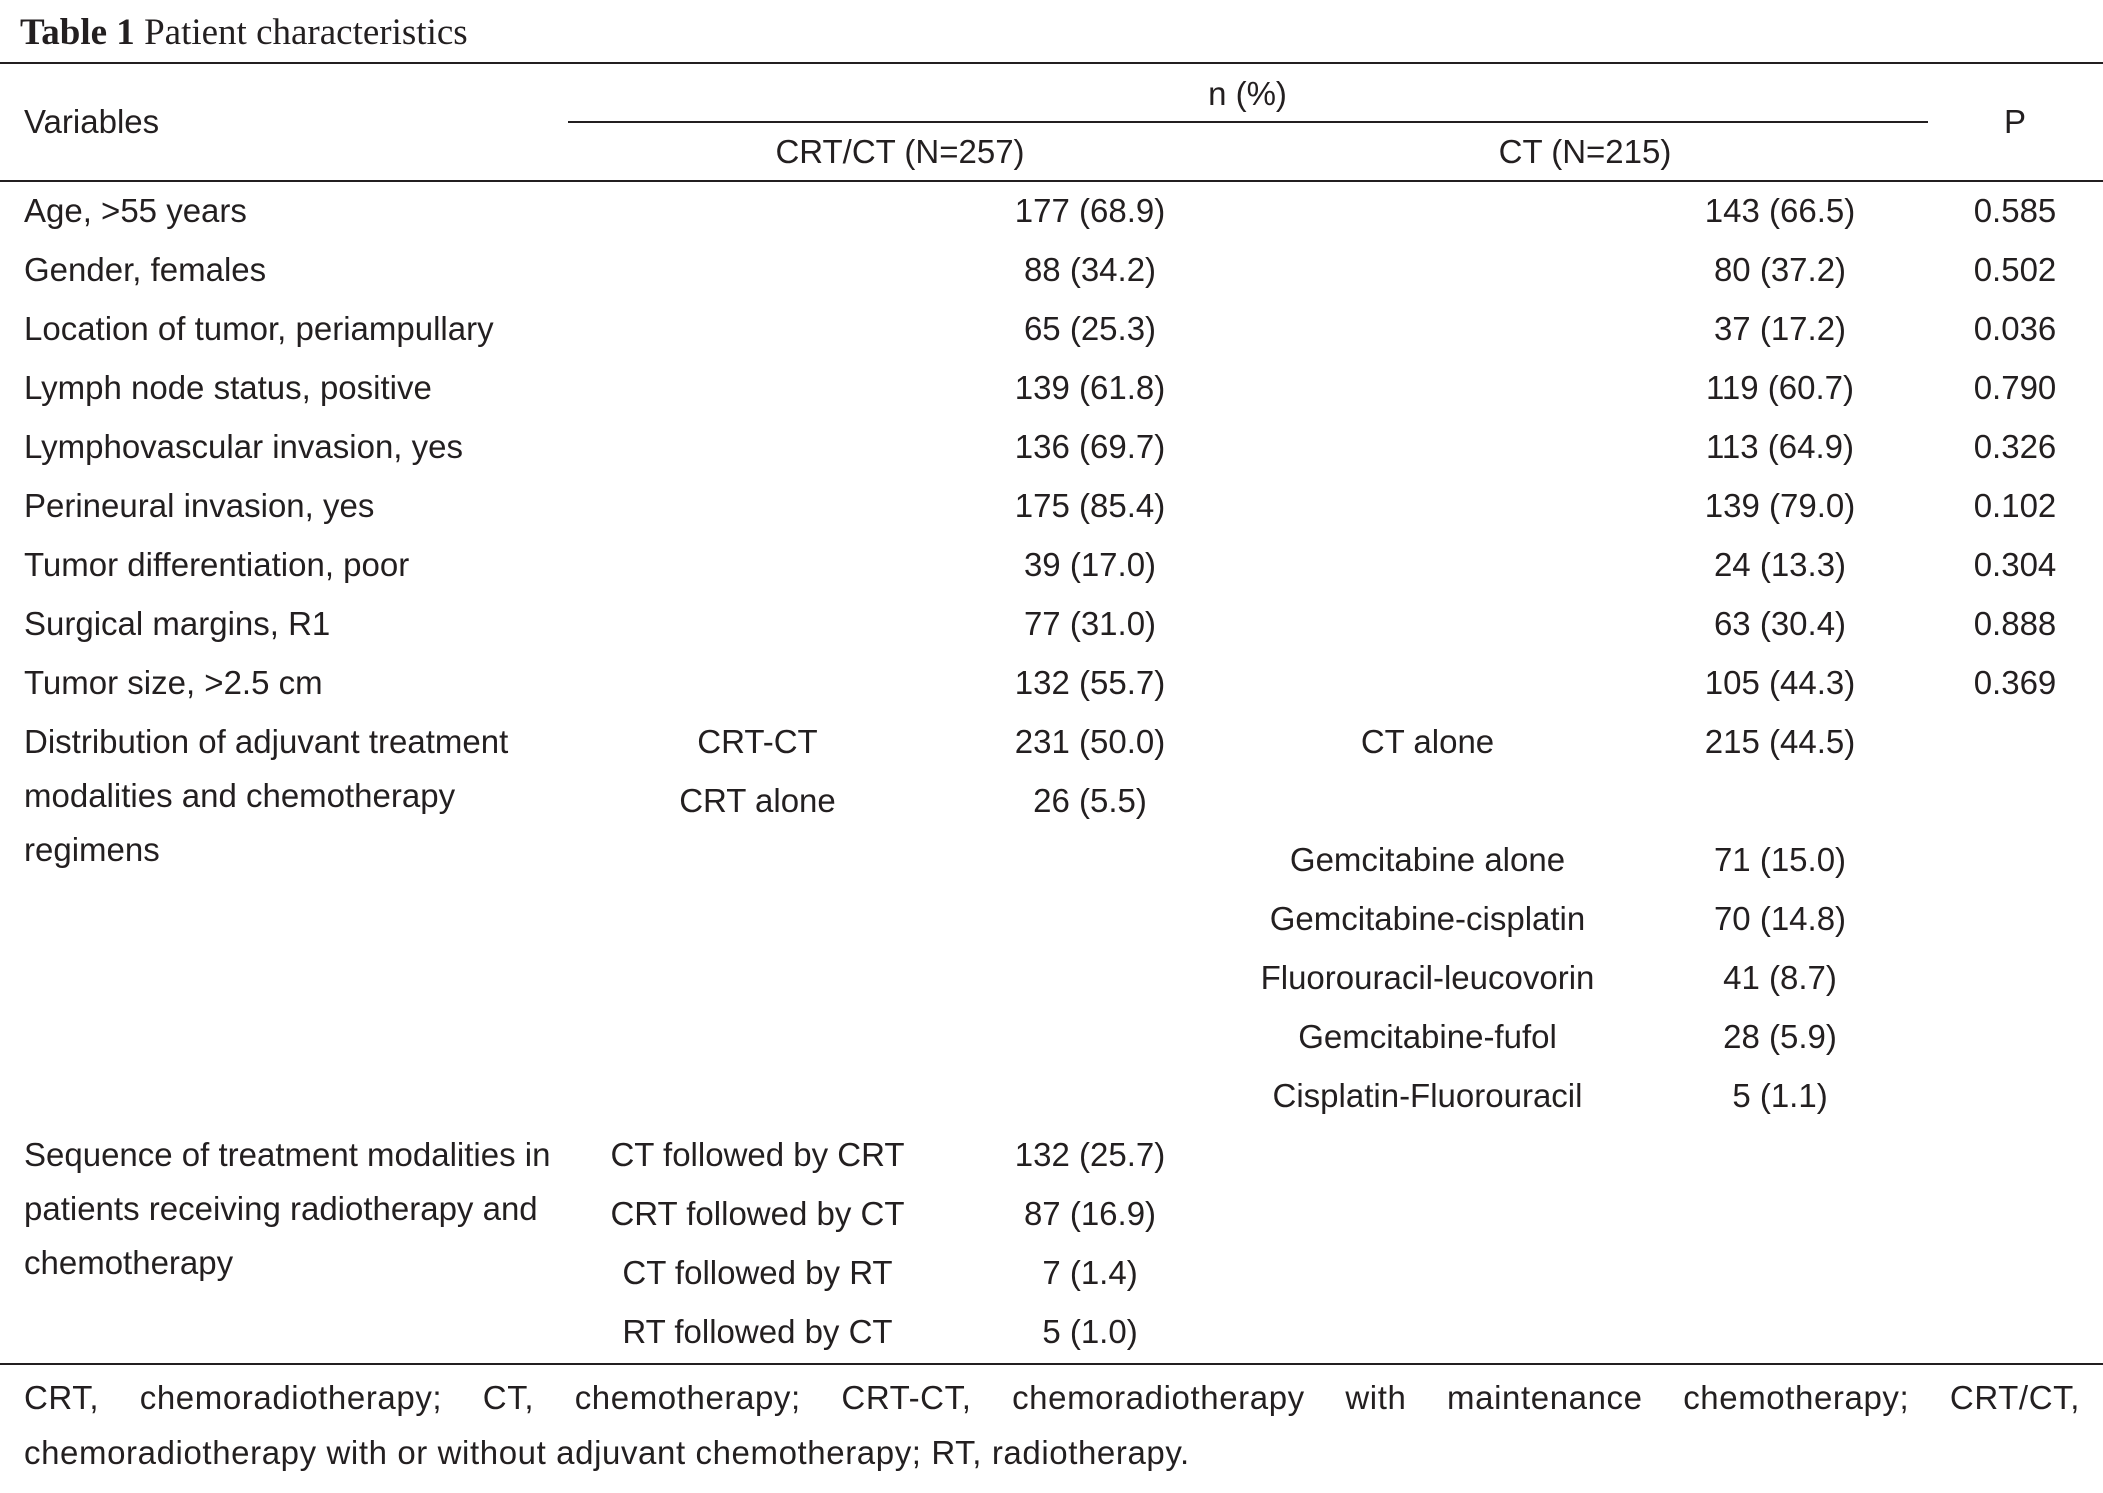 The image size is (2103, 1493). I want to click on table-row-p-value: 0.790, so click(2015, 387).